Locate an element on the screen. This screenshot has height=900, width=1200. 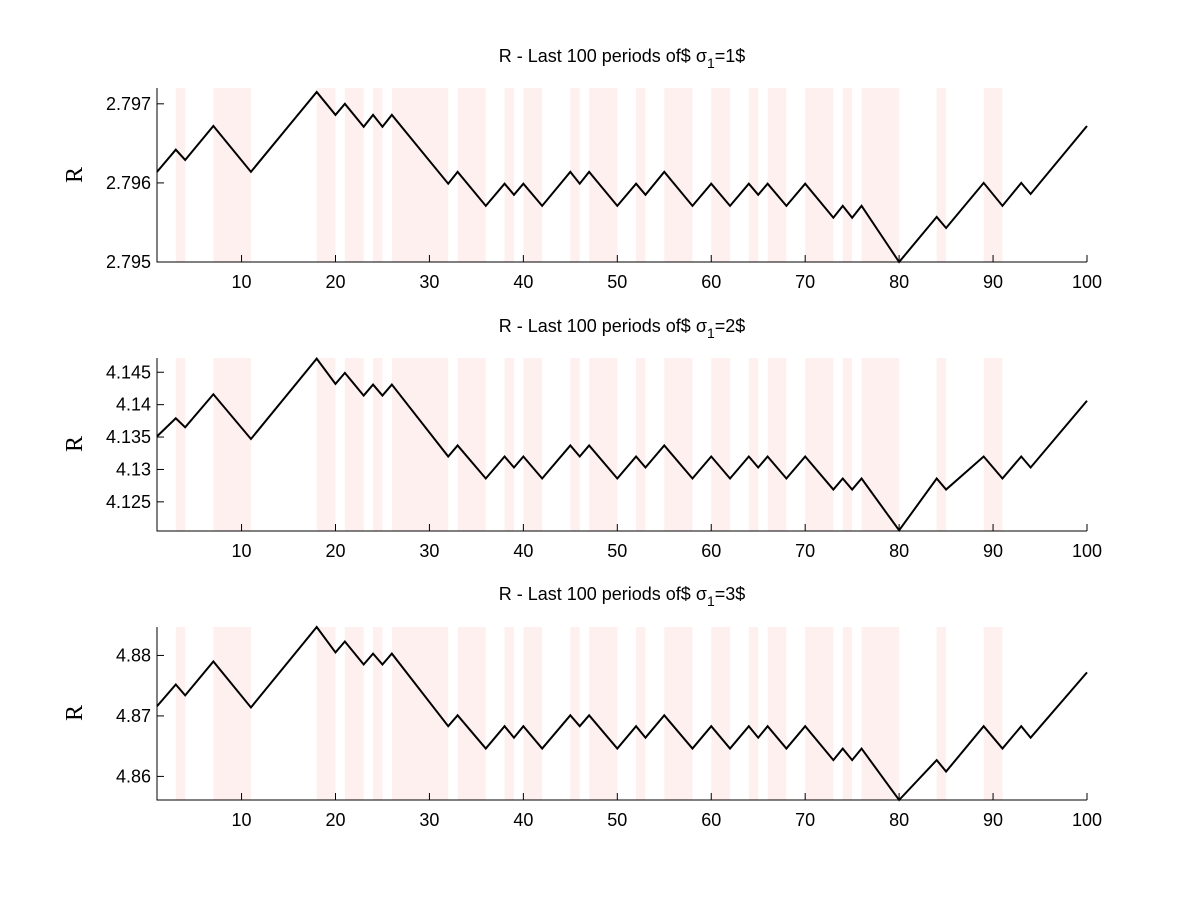
subplot-title: R - Last 100 periods of$ σ1=1$ is located at coordinates (622, 58).